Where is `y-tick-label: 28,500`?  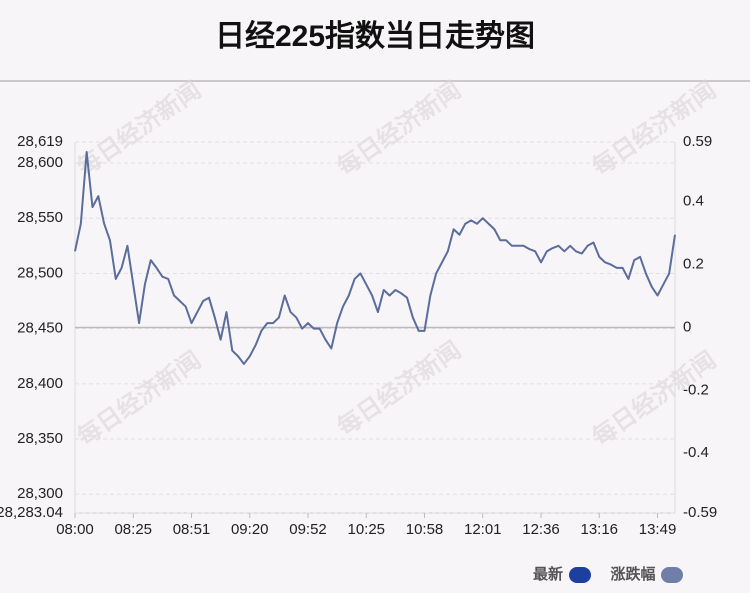 y-tick-label: 28,500 is located at coordinates (40, 272).